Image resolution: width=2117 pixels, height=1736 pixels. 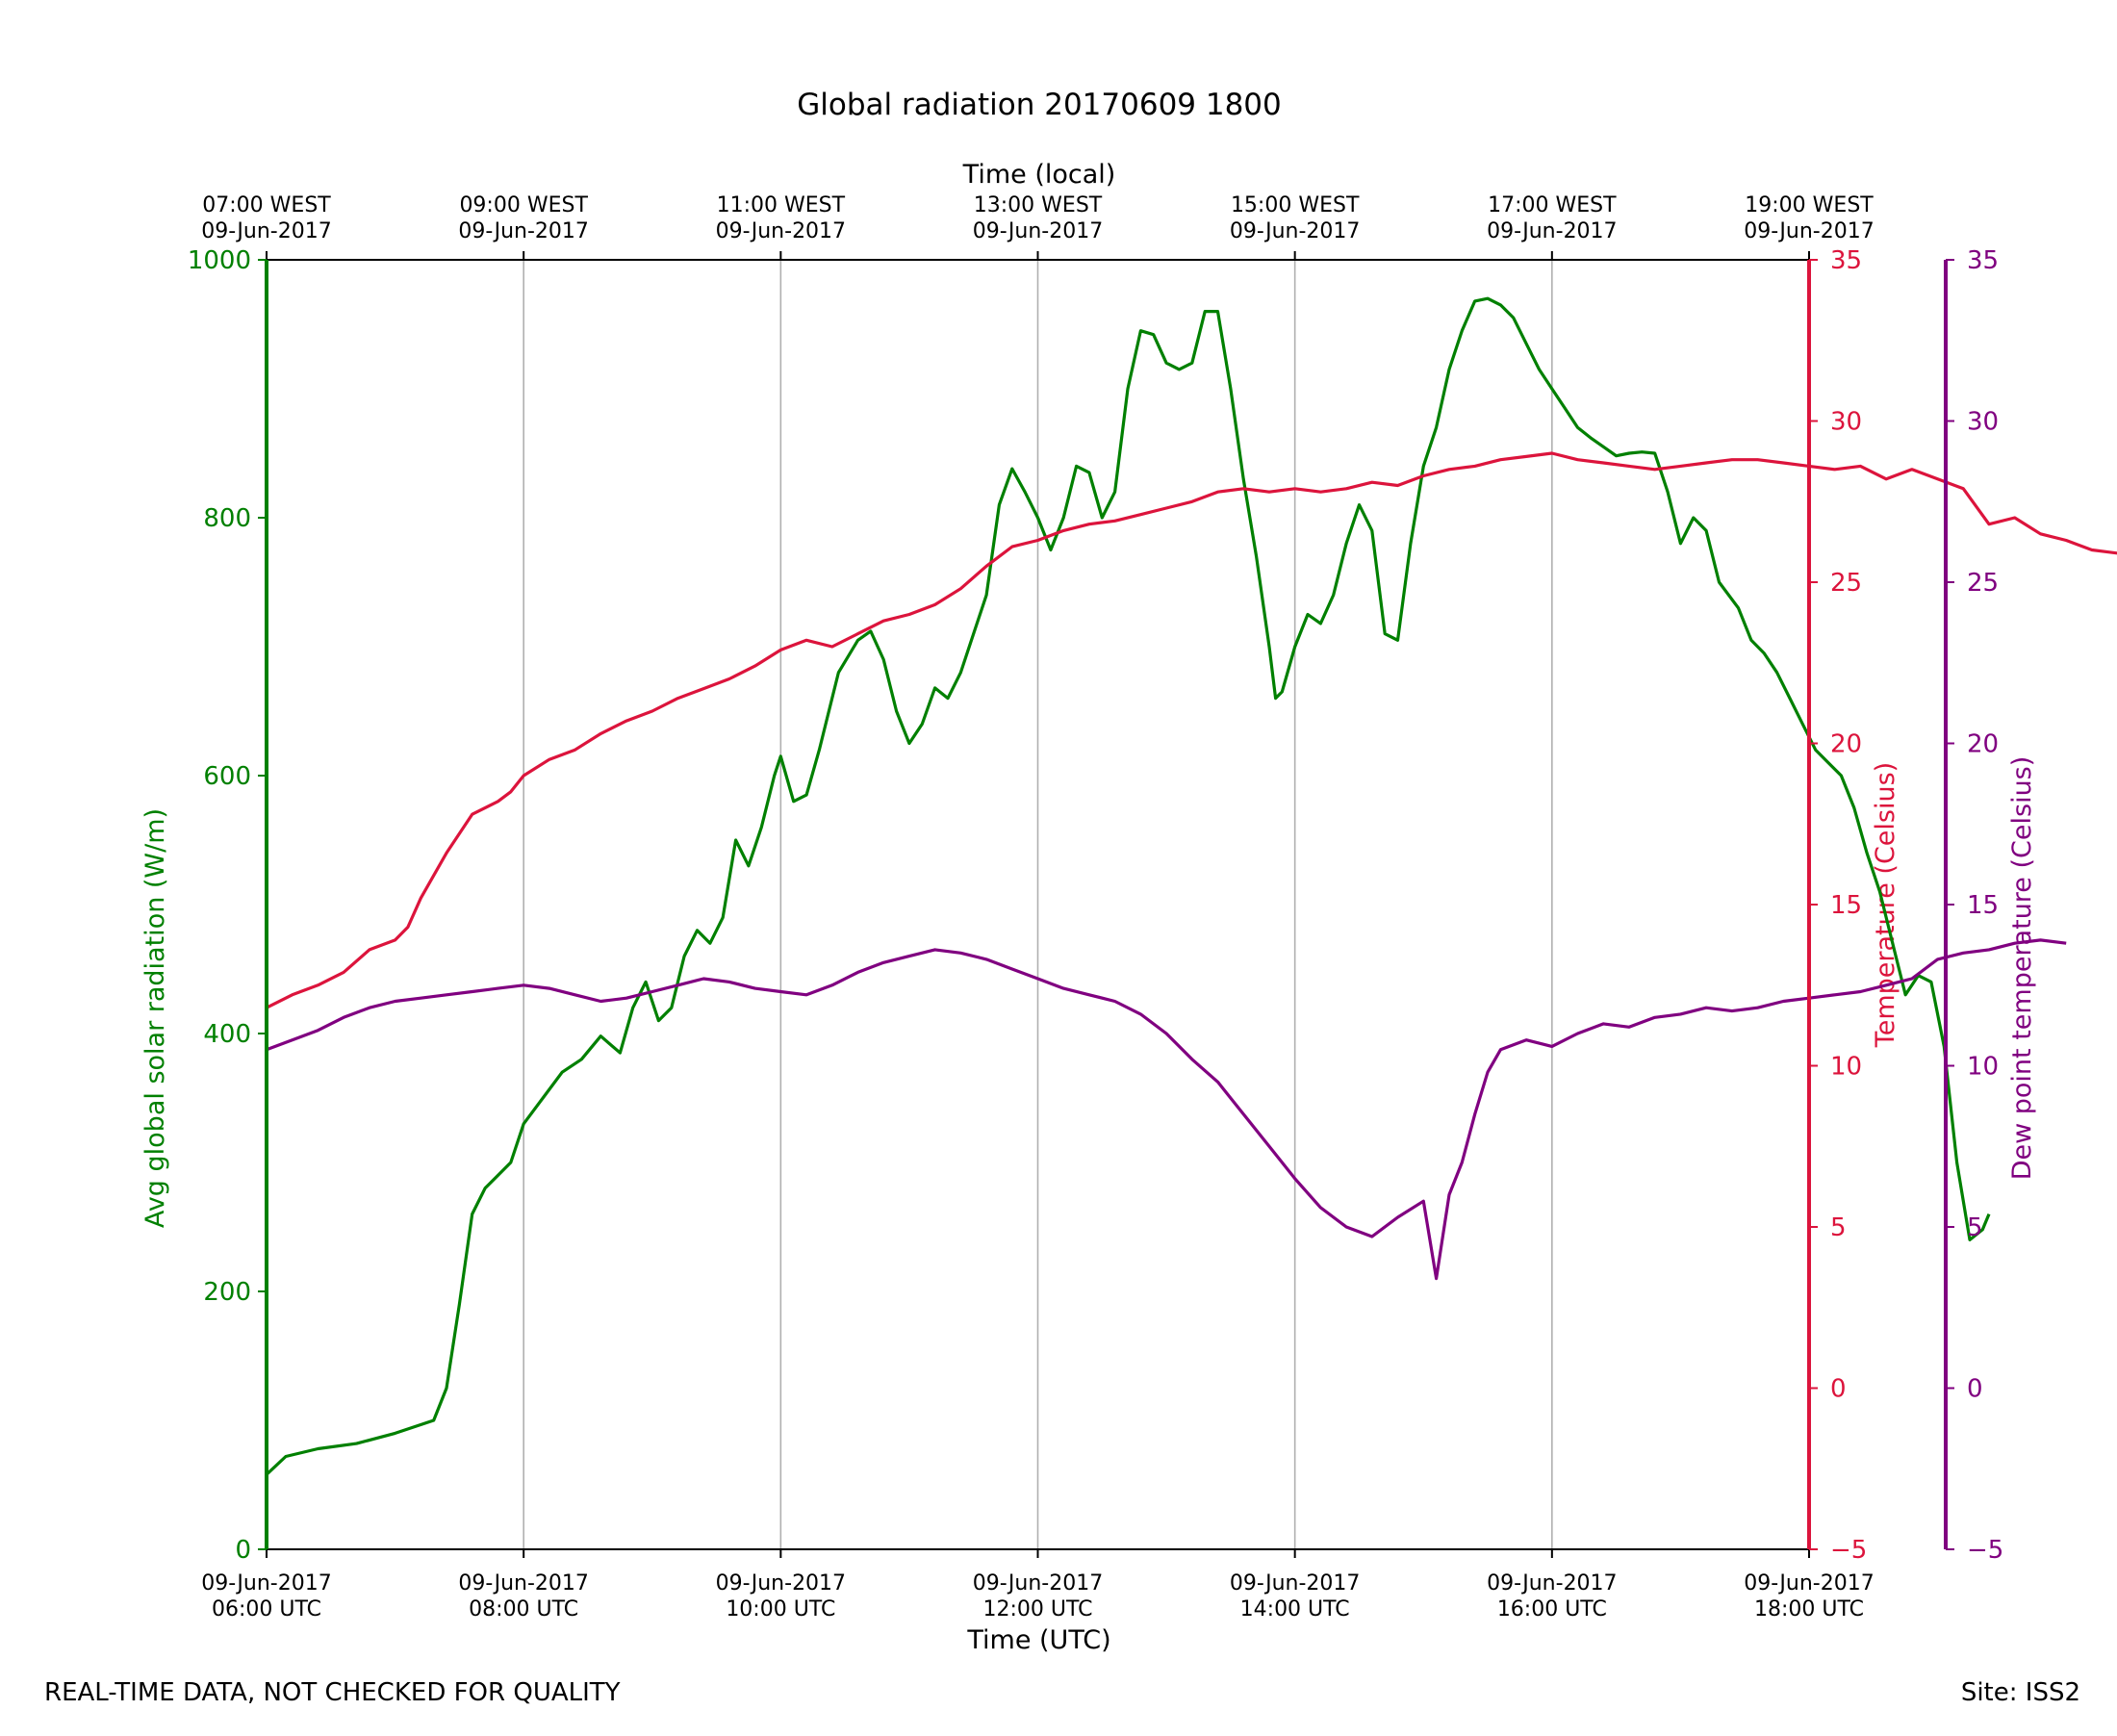 I want to click on temperature-axis-label: Temperature (Celsius), so click(x=1885, y=905).